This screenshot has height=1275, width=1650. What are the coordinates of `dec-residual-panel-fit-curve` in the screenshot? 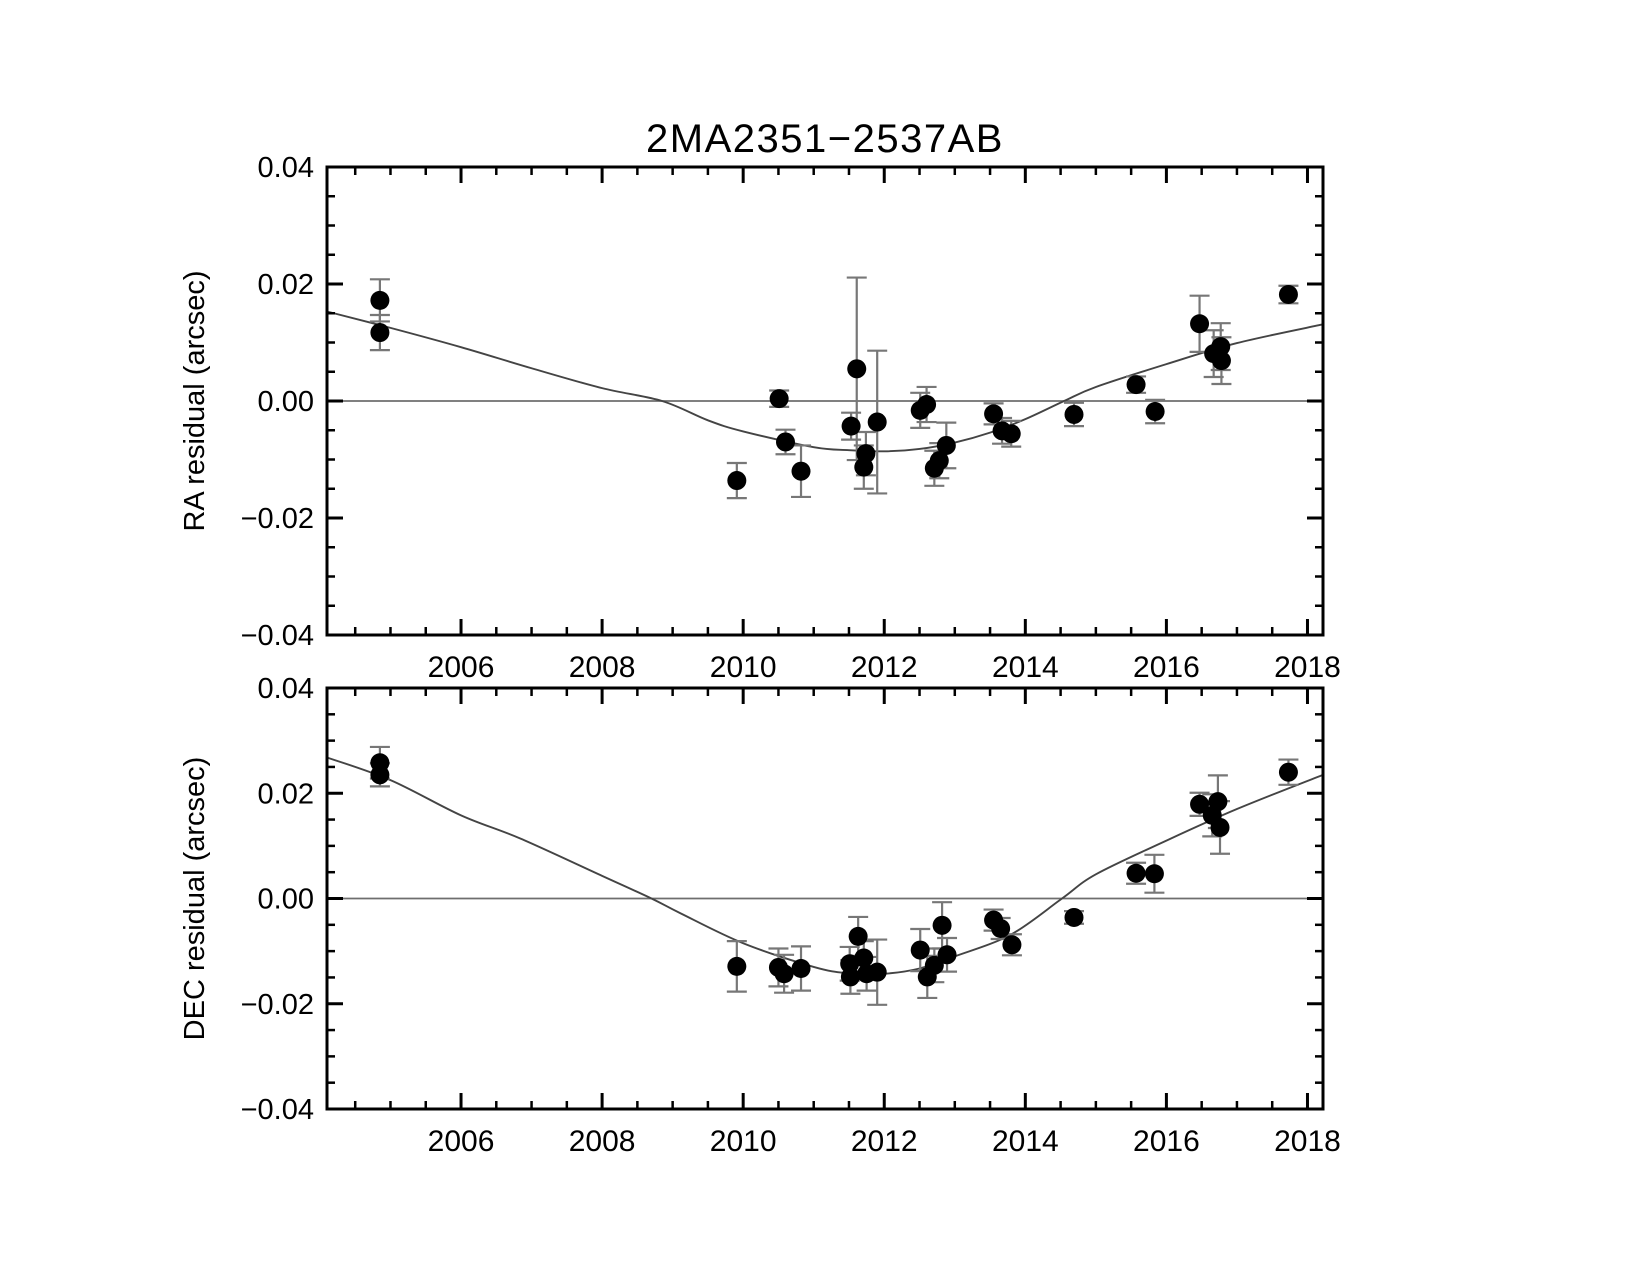 It's located at (825, 866).